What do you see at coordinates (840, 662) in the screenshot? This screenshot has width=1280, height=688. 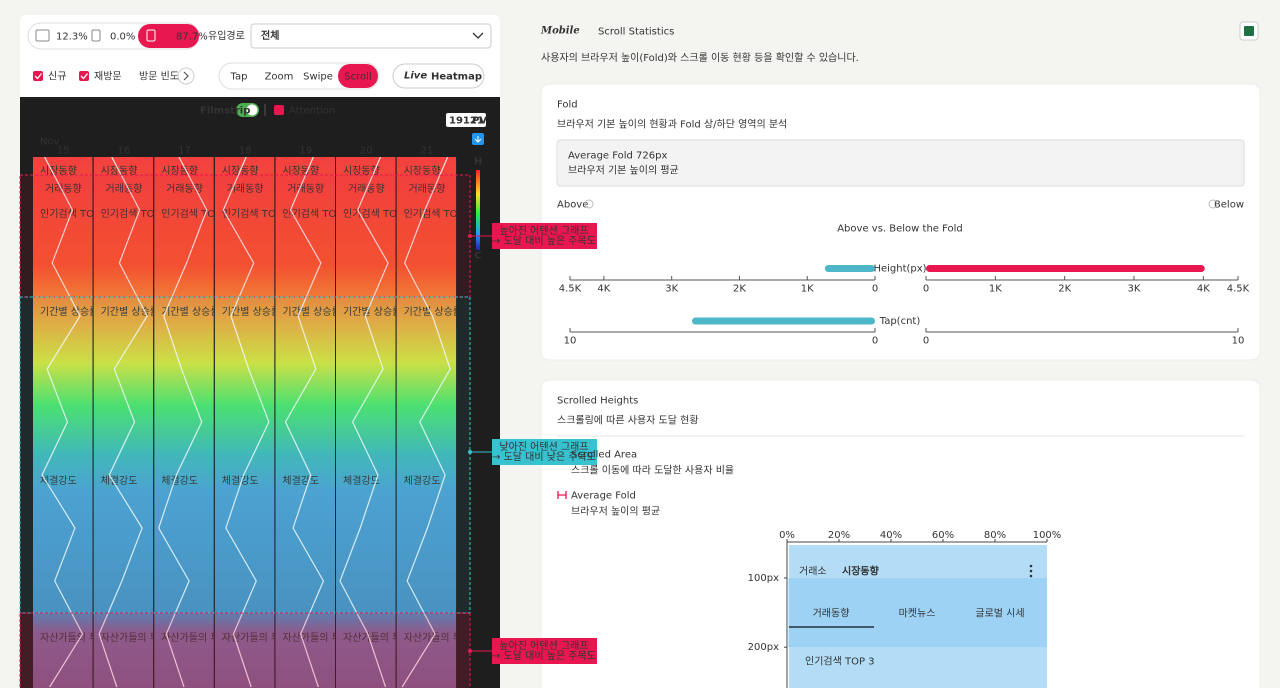 I see `preview-heading: 인기검색 TOP 3` at bounding box center [840, 662].